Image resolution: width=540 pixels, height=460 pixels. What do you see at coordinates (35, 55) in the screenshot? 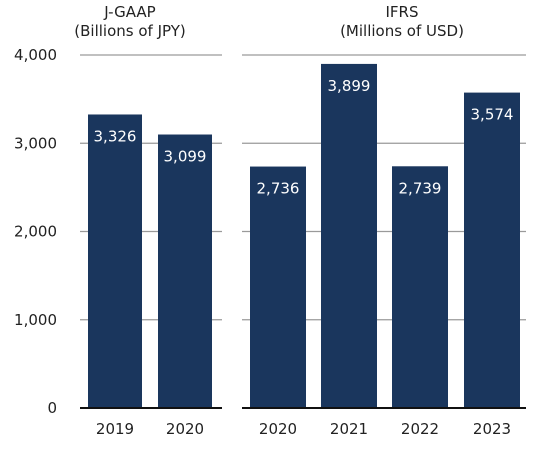
I see `y-tick-label: 4,000` at bounding box center [35, 55].